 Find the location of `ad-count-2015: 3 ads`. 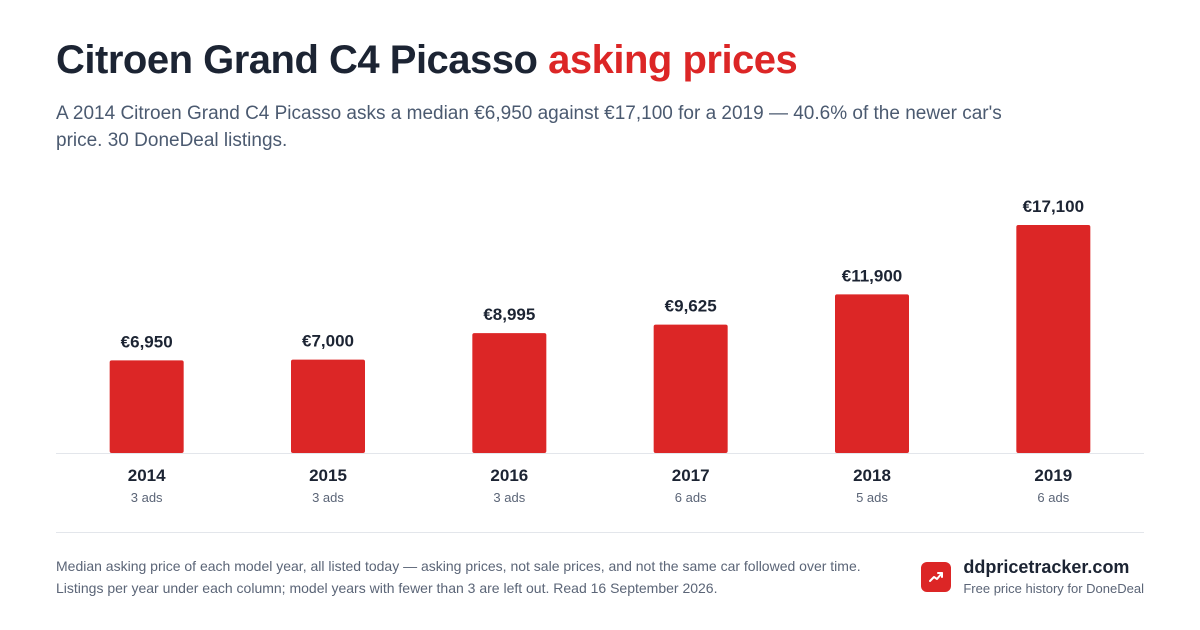

ad-count-2015: 3 ads is located at coordinates (328, 497).